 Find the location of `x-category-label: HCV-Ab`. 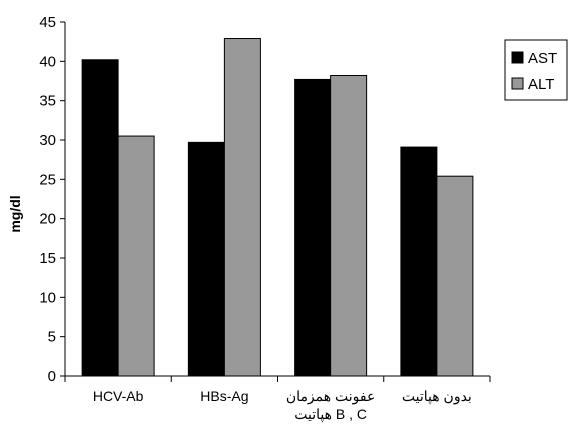

x-category-label: HCV-Ab is located at coordinates (118, 396).